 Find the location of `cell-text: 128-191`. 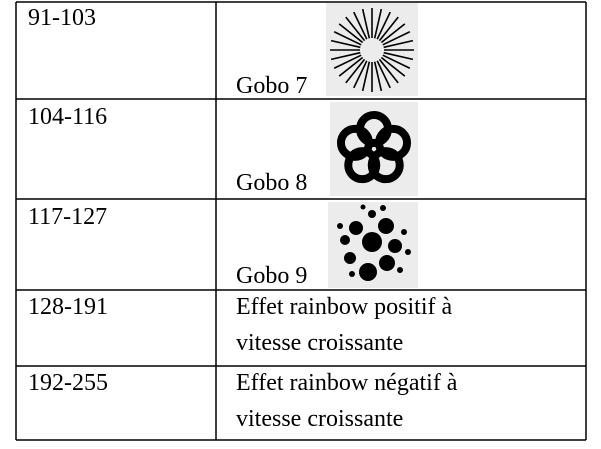

cell-text: 128-191 is located at coordinates (68, 307).